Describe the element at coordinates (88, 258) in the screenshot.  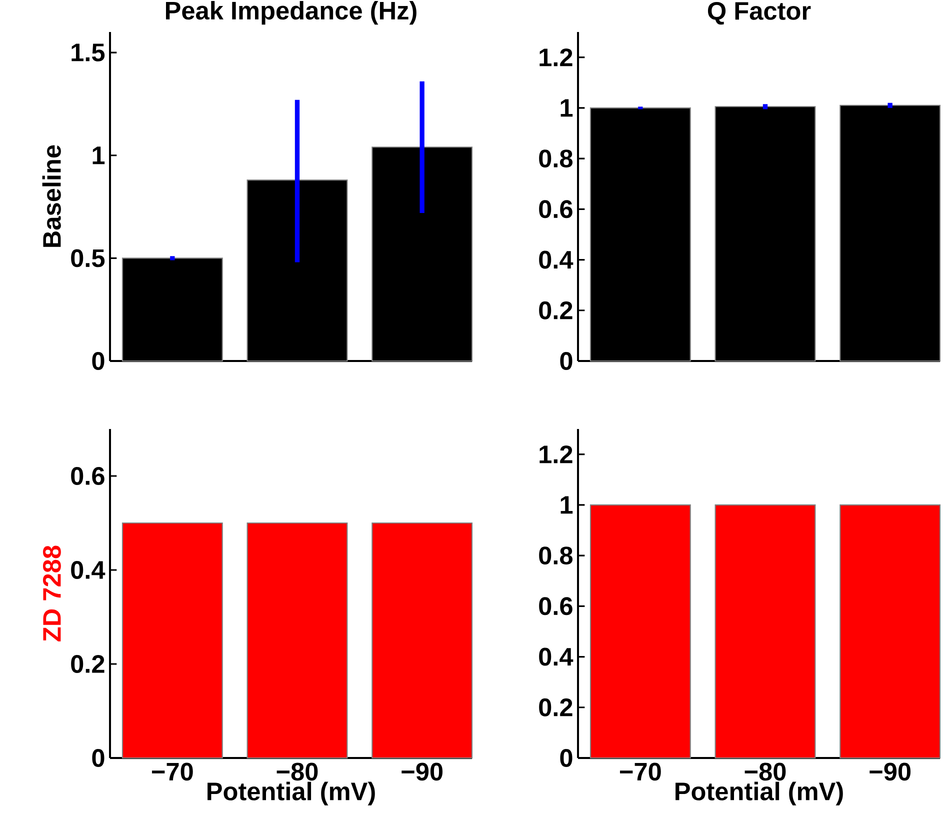
I see `y-tick-label: 0.5` at that location.